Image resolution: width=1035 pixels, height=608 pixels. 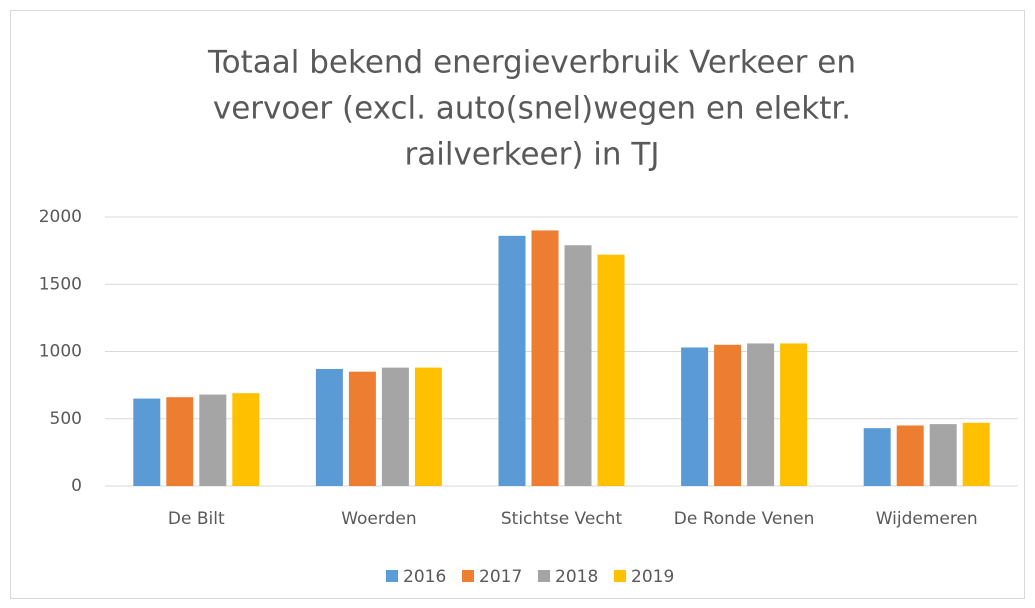 I want to click on legend-label: 2019, so click(x=652, y=577).